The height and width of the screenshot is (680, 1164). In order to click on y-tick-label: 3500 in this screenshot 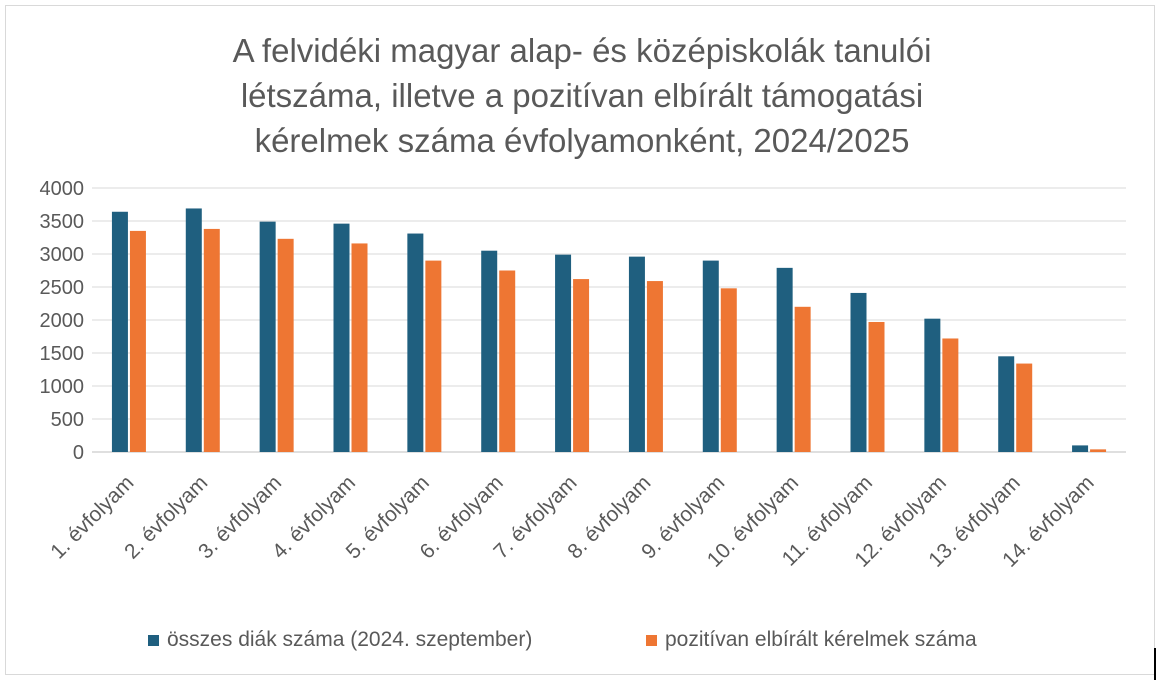, I will do `click(62, 222)`.